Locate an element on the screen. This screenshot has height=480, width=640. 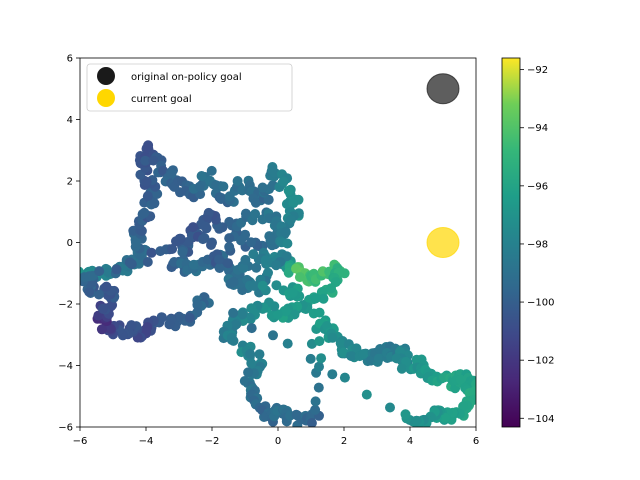
legend-box is located at coordinates (189, 87).